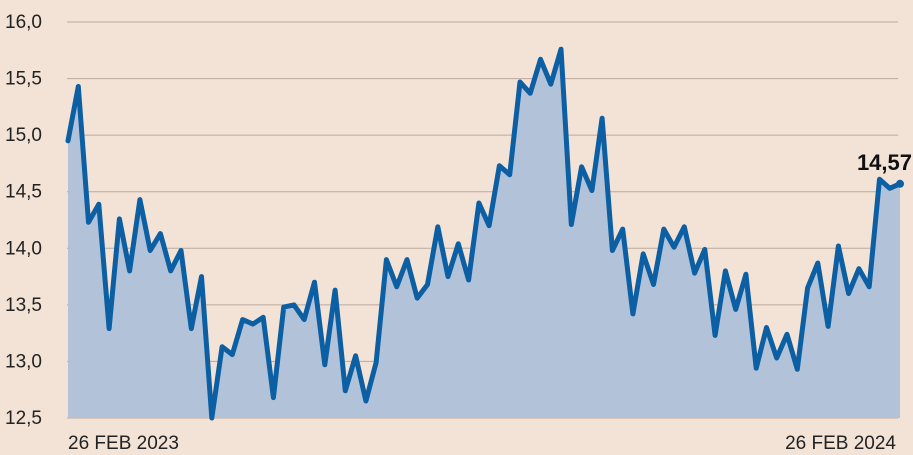  Describe the element at coordinates (123, 443) in the screenshot. I see `x-axis-start-label: 26 FEB 2023` at that location.